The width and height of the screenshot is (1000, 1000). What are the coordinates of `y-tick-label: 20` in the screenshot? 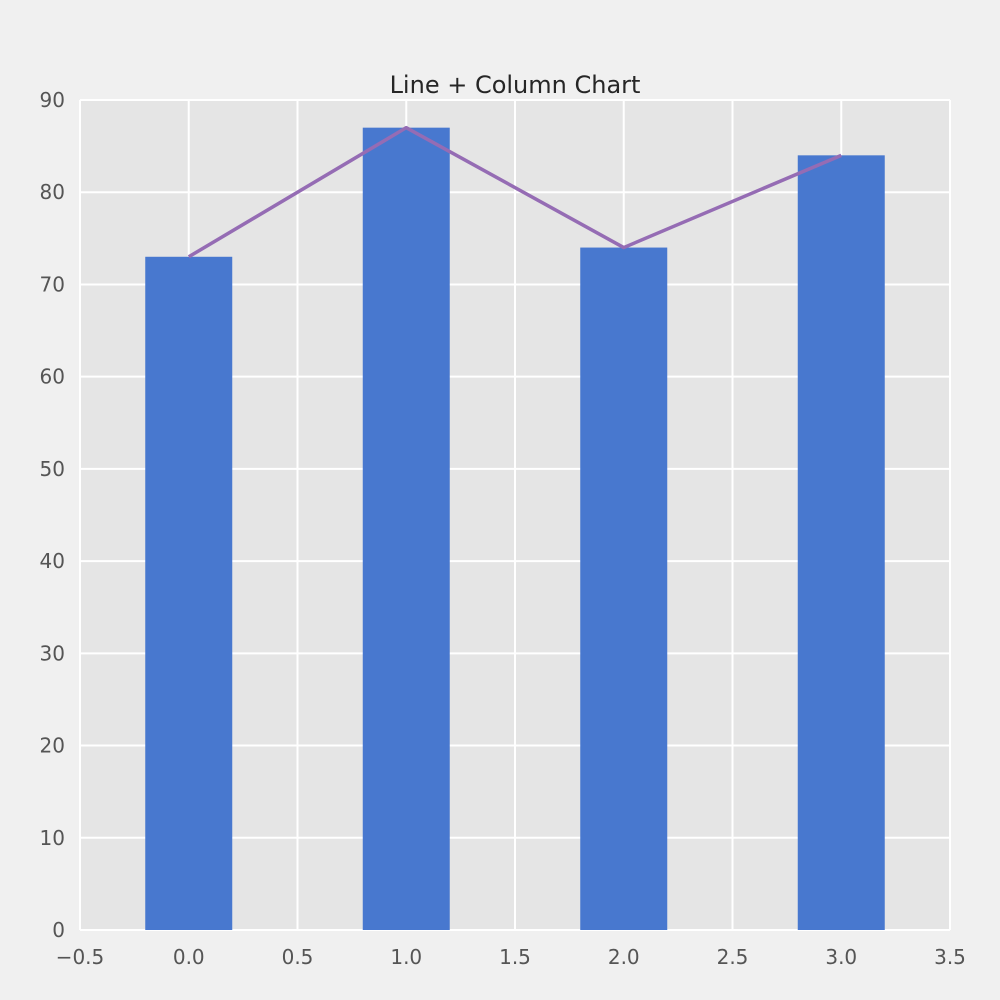 It's located at (52, 746).